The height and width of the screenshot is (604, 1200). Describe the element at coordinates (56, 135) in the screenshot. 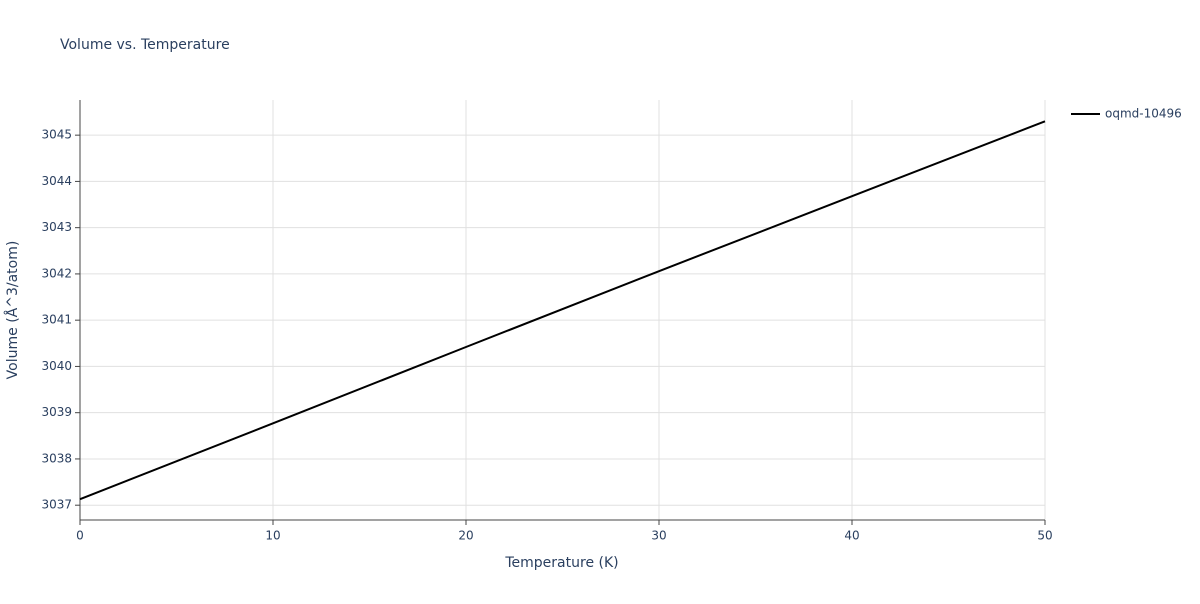

I see `y-tick-label: 3045` at that location.